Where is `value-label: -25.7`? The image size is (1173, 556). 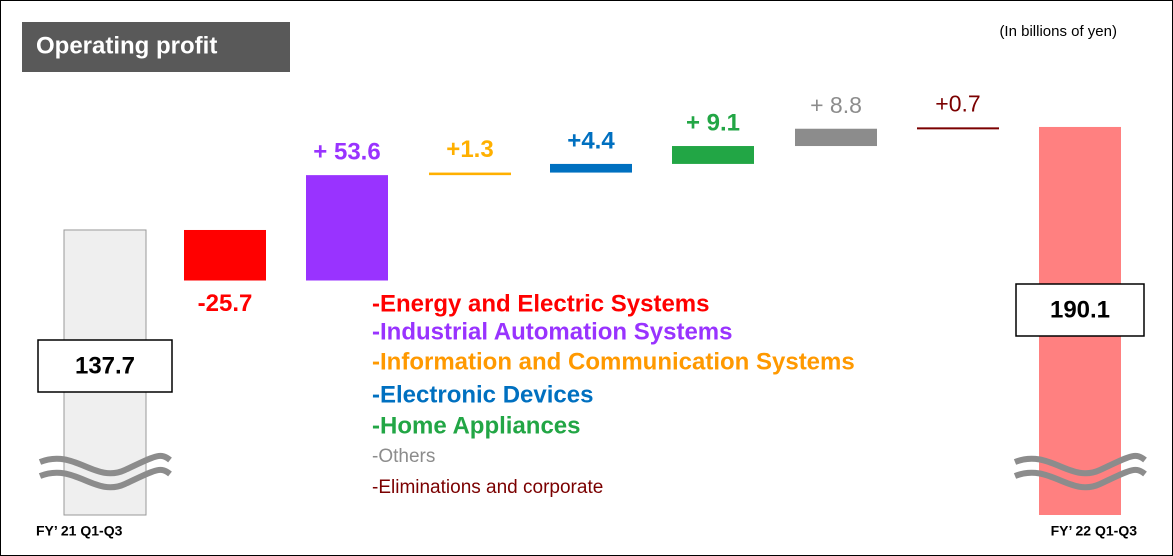
value-label: -25.7 is located at coordinates (225, 303).